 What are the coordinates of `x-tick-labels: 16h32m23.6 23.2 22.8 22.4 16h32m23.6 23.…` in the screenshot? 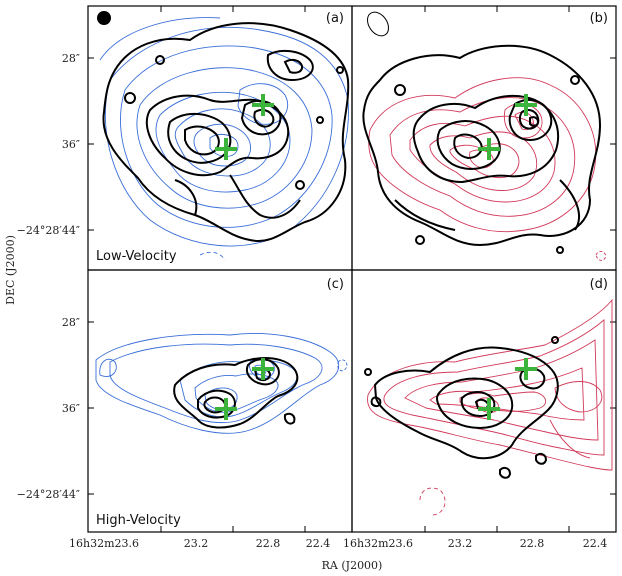 It's located at (338, 543).